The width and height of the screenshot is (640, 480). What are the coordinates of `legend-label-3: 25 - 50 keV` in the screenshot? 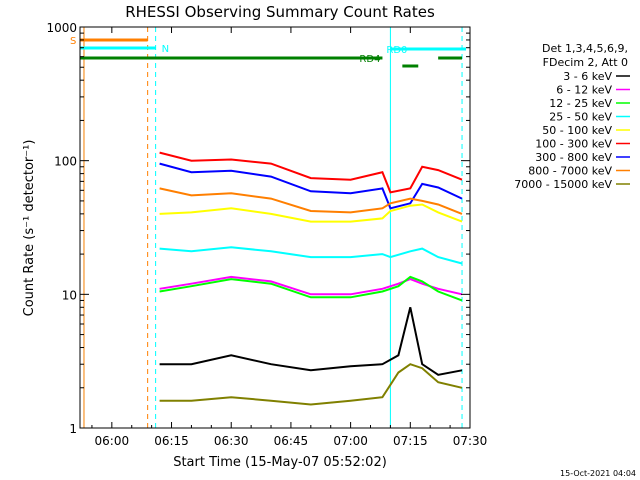 It's located at (580, 117).